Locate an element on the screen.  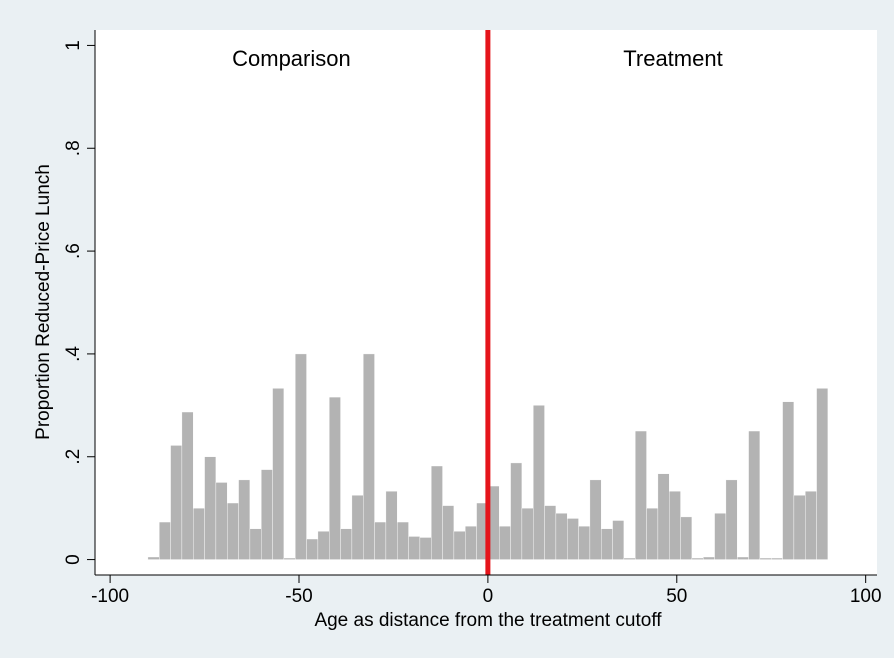
annotation: Comparison is located at coordinates (291, 58).